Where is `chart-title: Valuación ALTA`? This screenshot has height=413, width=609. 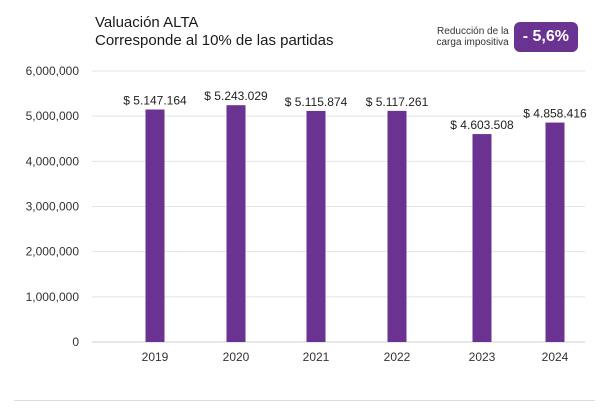
chart-title: Valuación ALTA is located at coordinates (147, 22).